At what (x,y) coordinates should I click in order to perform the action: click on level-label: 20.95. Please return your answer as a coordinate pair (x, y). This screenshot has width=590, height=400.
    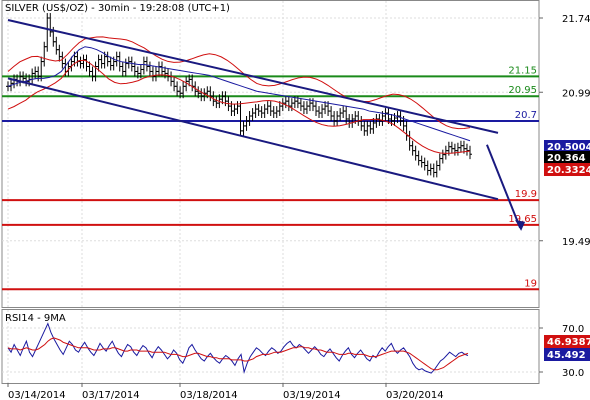
    Looking at the image, I should click on (522, 90).